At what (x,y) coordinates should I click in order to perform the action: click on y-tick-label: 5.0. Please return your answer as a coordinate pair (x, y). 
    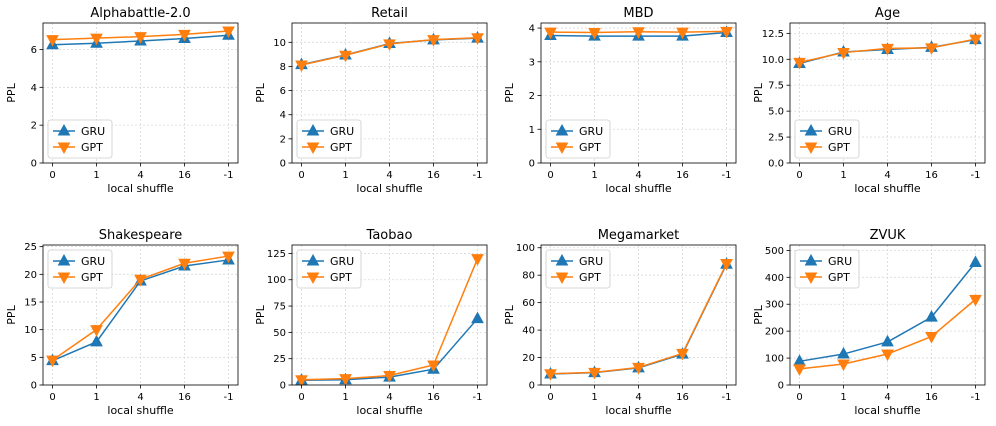
    Looking at the image, I should click on (776, 112).